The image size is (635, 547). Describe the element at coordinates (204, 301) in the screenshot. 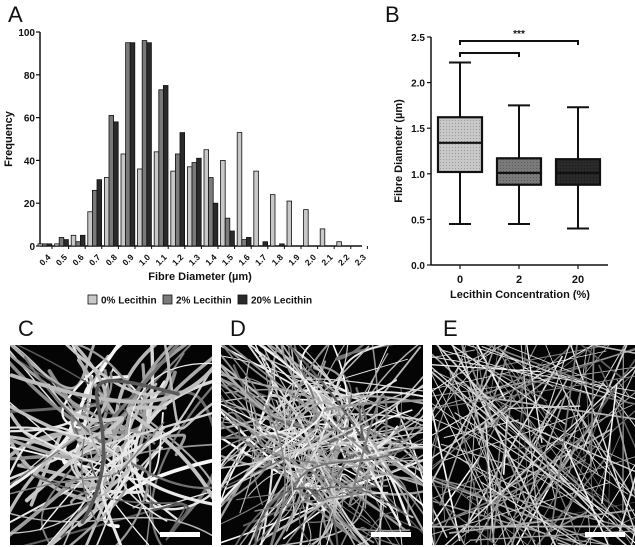

I see `svg-text: 2% Lecithin` at that location.